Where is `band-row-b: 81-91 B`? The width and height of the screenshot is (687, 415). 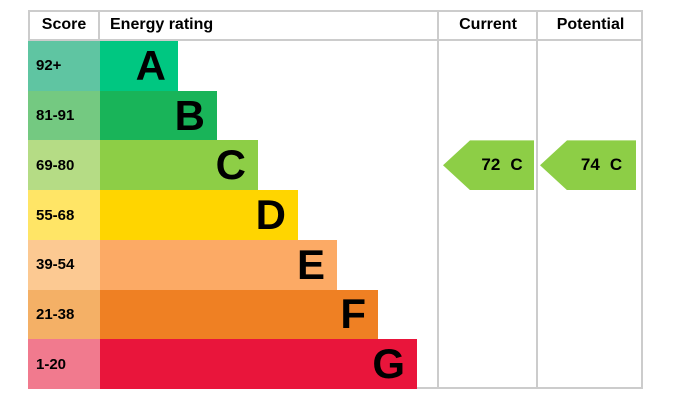
band-row-b: 81-91 B is located at coordinates (335, 115).